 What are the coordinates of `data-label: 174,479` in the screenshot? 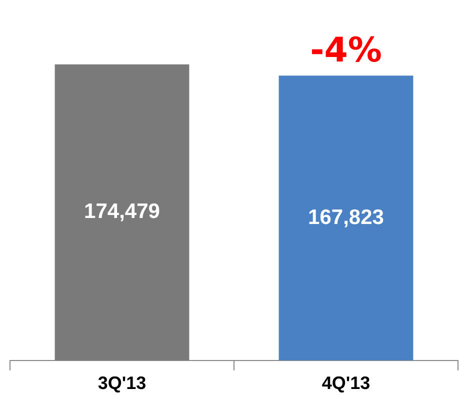 It's located at (122, 212).